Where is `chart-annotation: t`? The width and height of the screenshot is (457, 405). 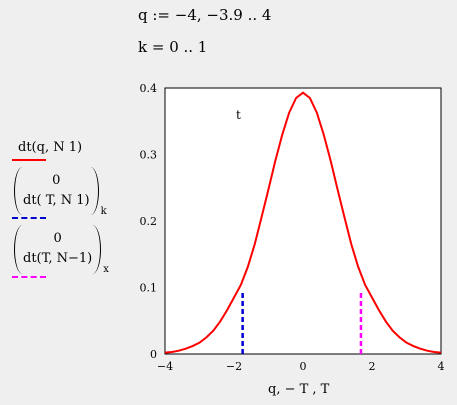 chart-annotation: t is located at coordinates (238, 115).